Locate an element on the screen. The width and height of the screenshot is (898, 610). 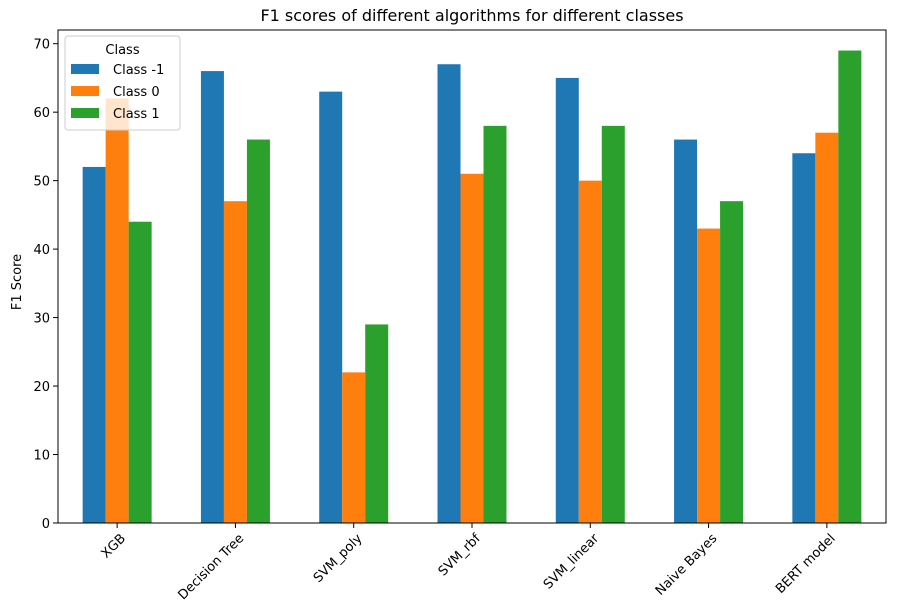
x-tick-label: SVM_linear is located at coordinates (572, 562).